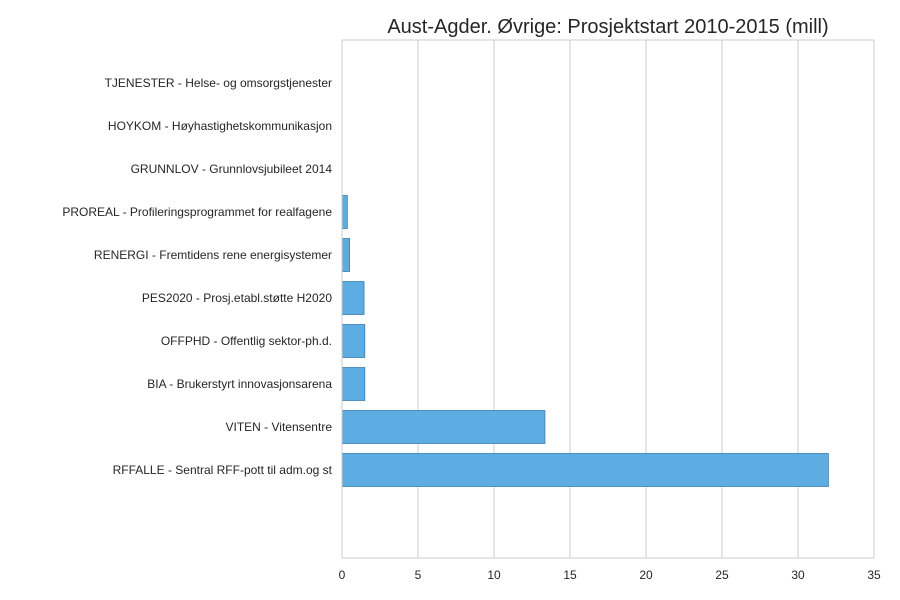 This screenshot has height=600, width=900. Describe the element at coordinates (279, 427) in the screenshot. I see `category-label: VITEN - Vitensentre` at that location.